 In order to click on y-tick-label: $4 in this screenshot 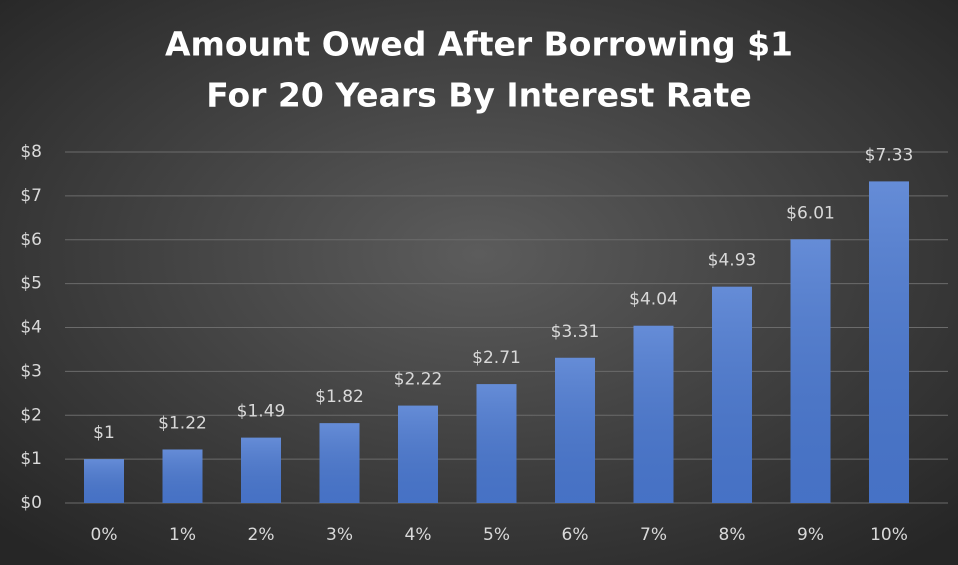, I will do `click(31, 328)`.